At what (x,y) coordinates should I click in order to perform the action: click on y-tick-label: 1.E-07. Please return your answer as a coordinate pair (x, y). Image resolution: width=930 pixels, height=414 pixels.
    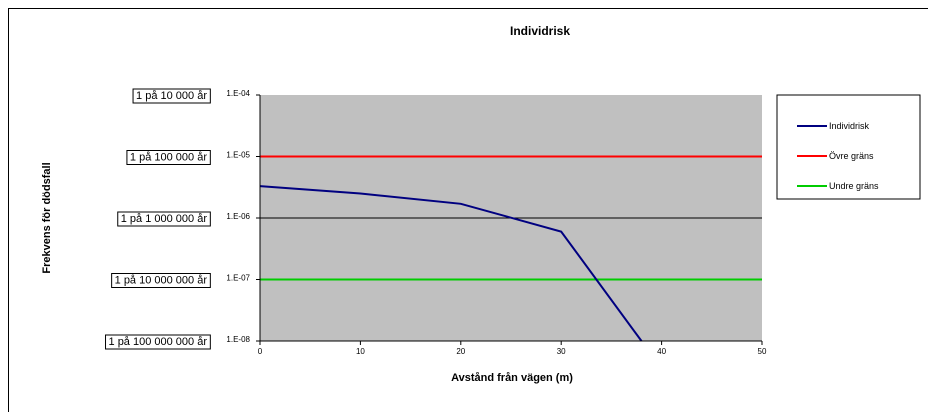
    Looking at the image, I should click on (238, 278).